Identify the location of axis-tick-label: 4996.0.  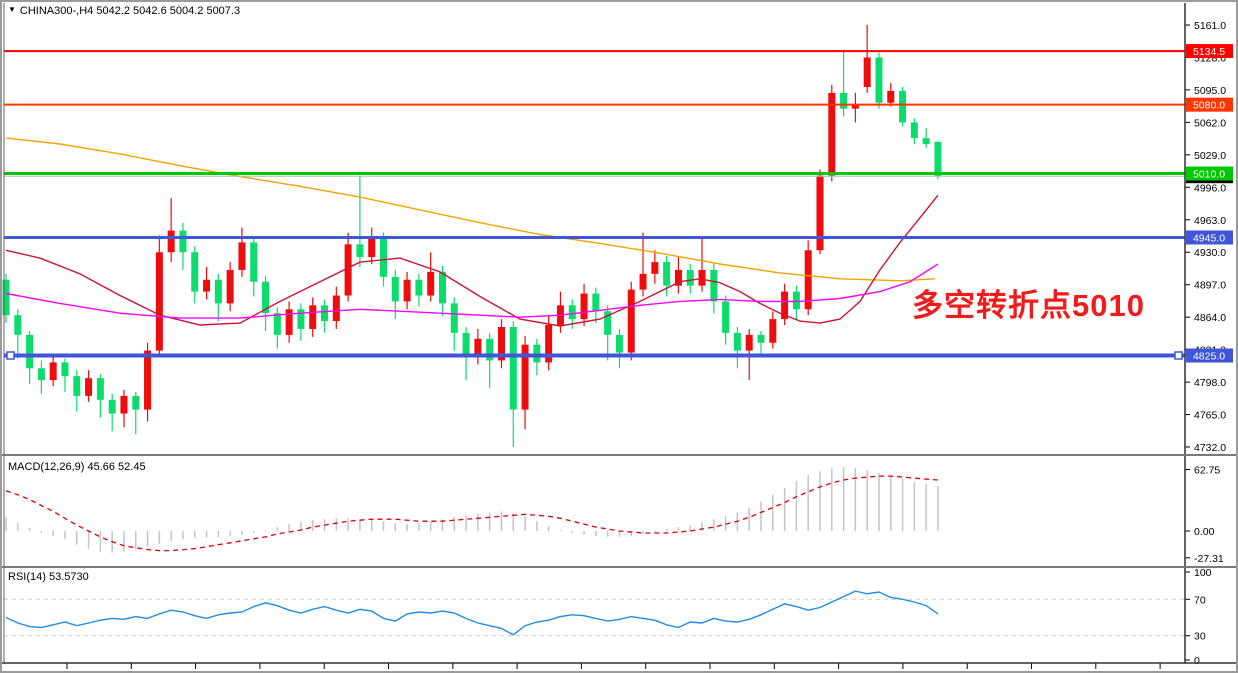
(1210, 188).